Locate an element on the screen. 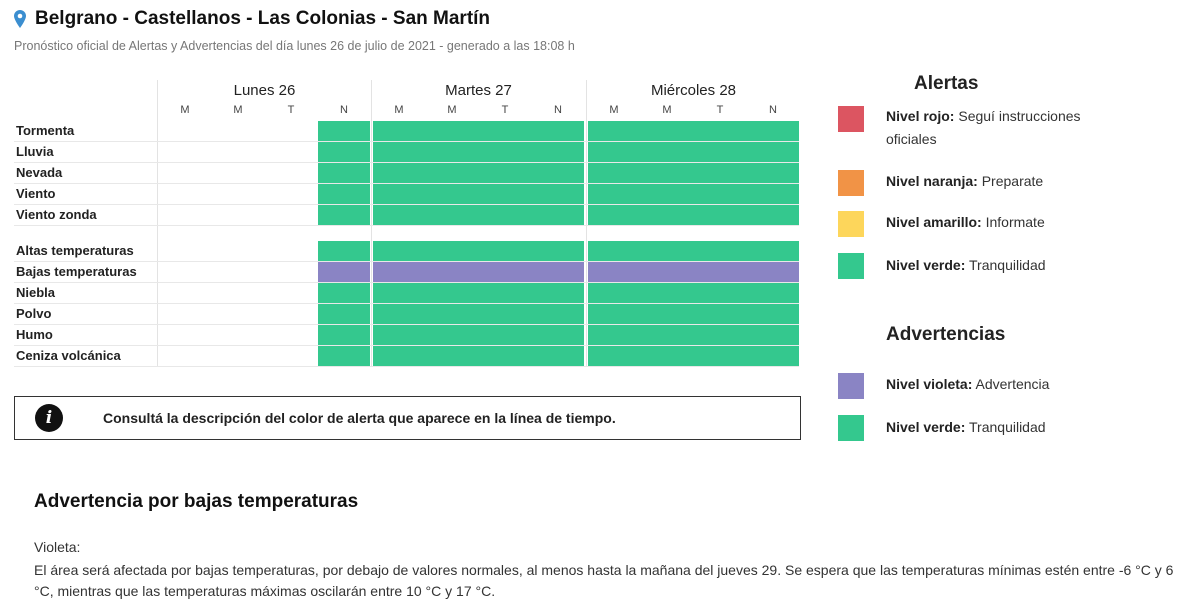 The image size is (1200, 608). advisory-level: Violeta: is located at coordinates (57, 547).